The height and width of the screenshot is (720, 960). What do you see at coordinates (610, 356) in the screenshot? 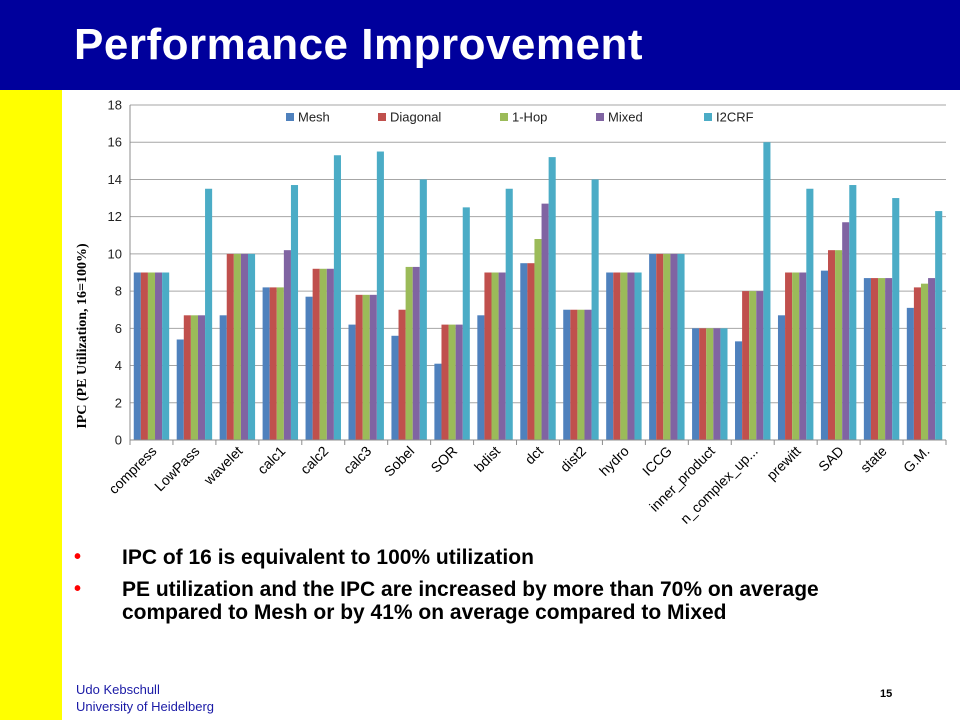
I see `bar-mesh-hydro` at bounding box center [610, 356].